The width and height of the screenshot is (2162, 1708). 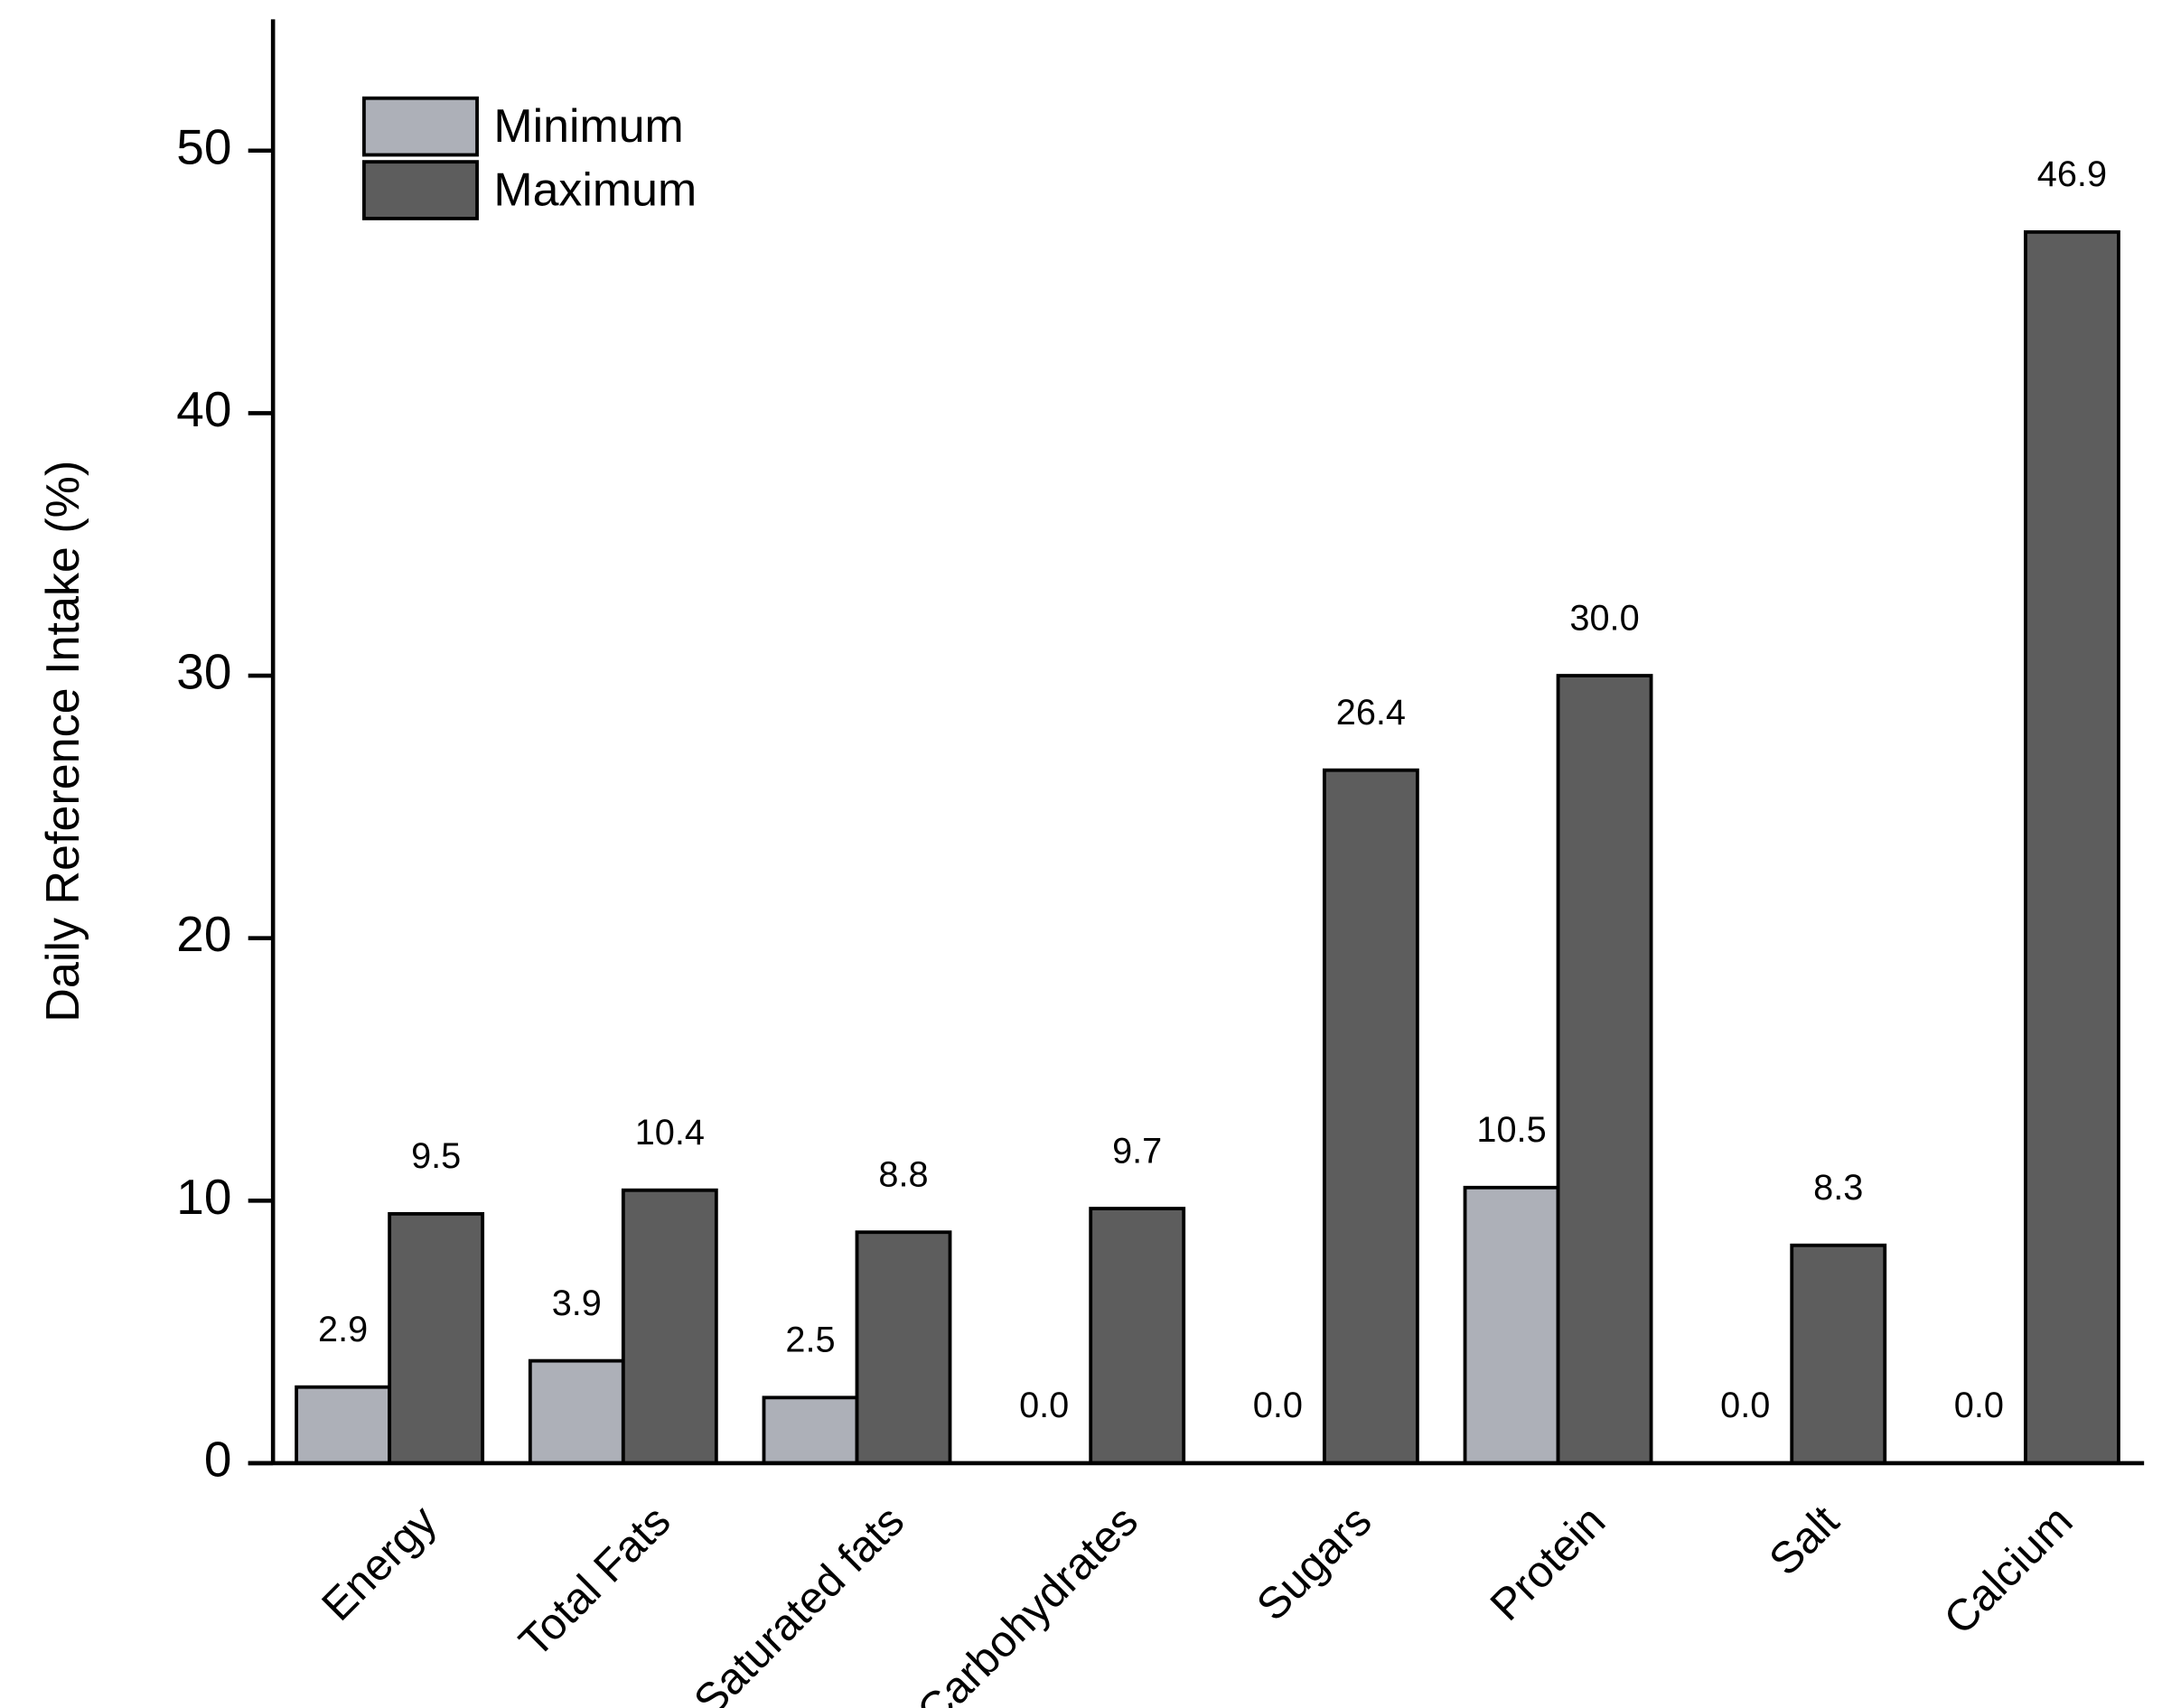 What do you see at coordinates (1137, 1151) in the screenshot?
I see `value-label: 9.7` at bounding box center [1137, 1151].